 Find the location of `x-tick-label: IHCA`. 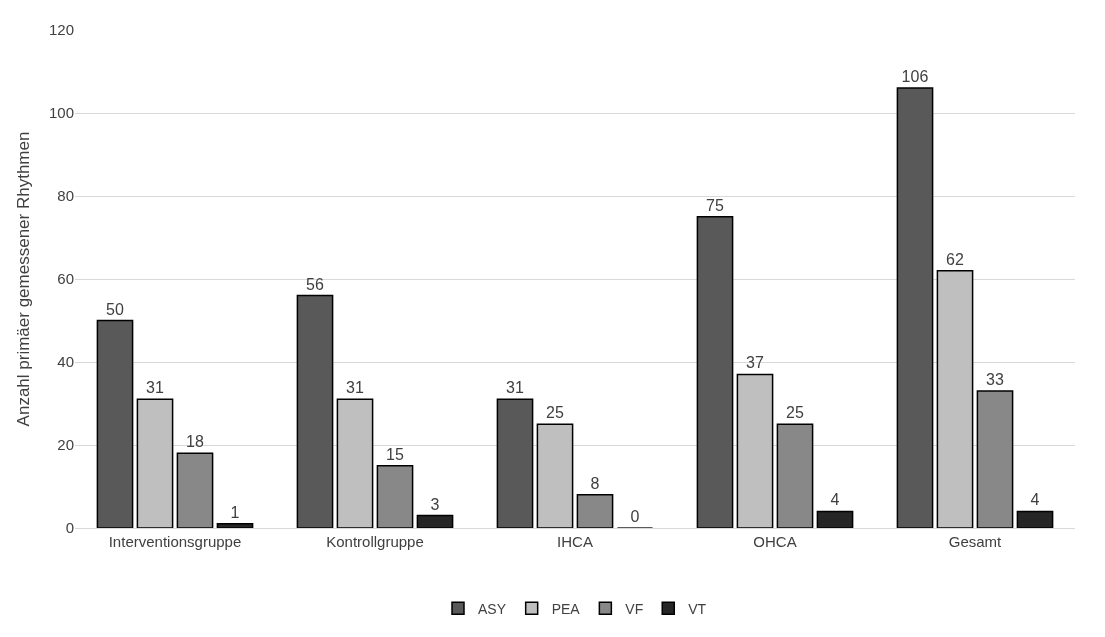

x-tick-label: IHCA is located at coordinates (575, 541).